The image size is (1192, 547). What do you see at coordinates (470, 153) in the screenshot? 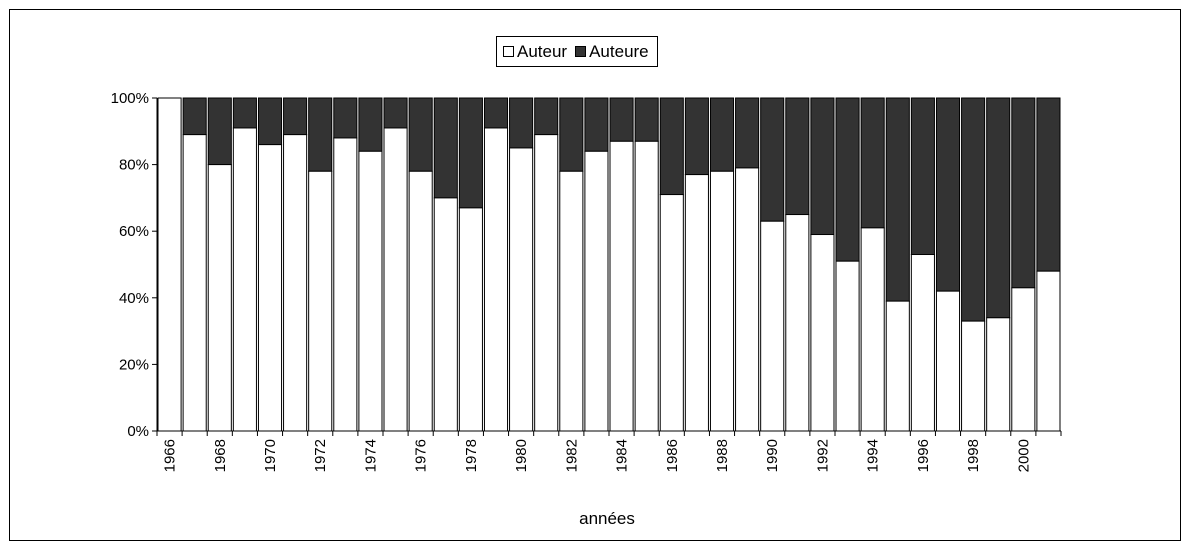
I see `bar-auteure-1978` at bounding box center [470, 153].